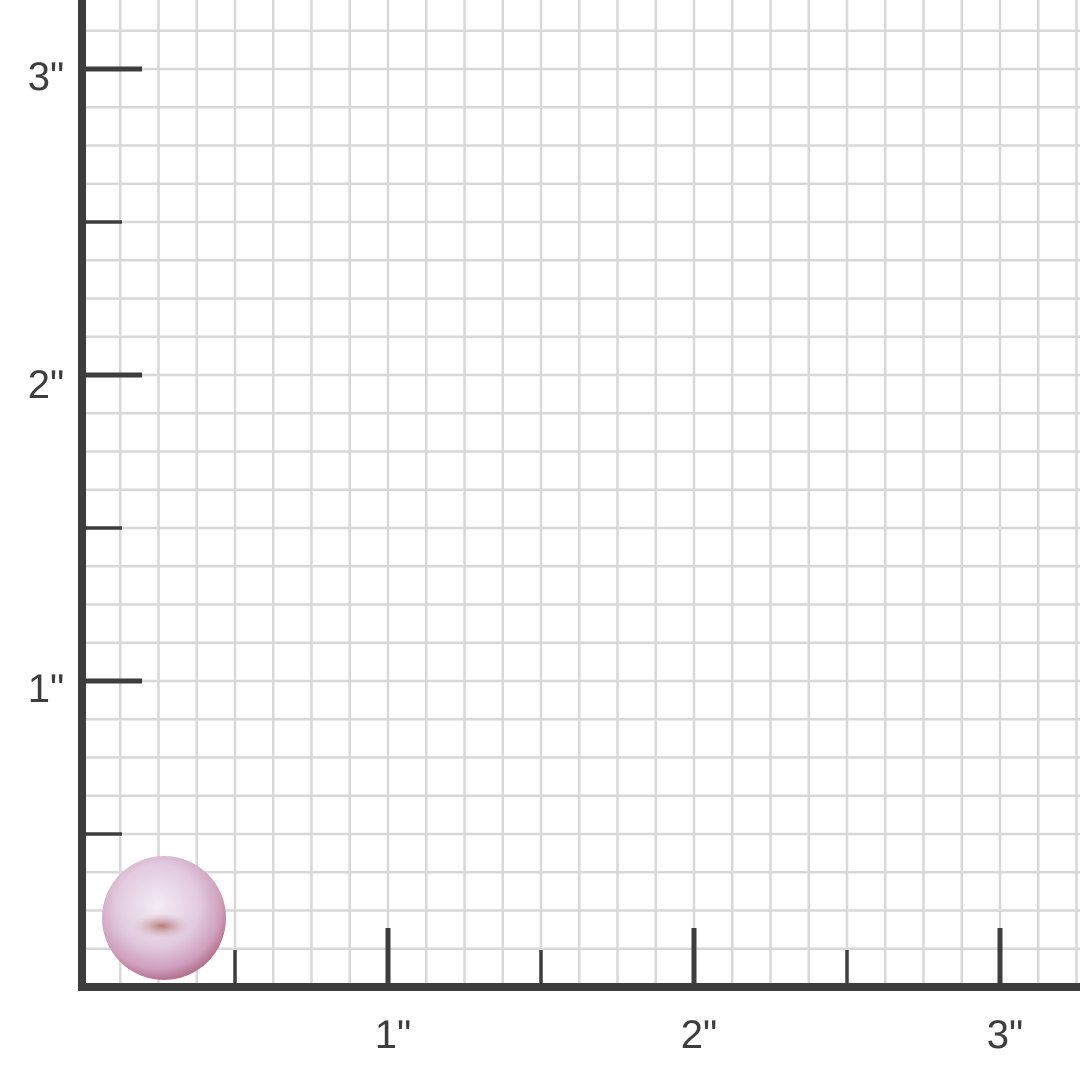  What do you see at coordinates (1005, 1035) in the screenshot?
I see `x-label-3: 3"` at bounding box center [1005, 1035].